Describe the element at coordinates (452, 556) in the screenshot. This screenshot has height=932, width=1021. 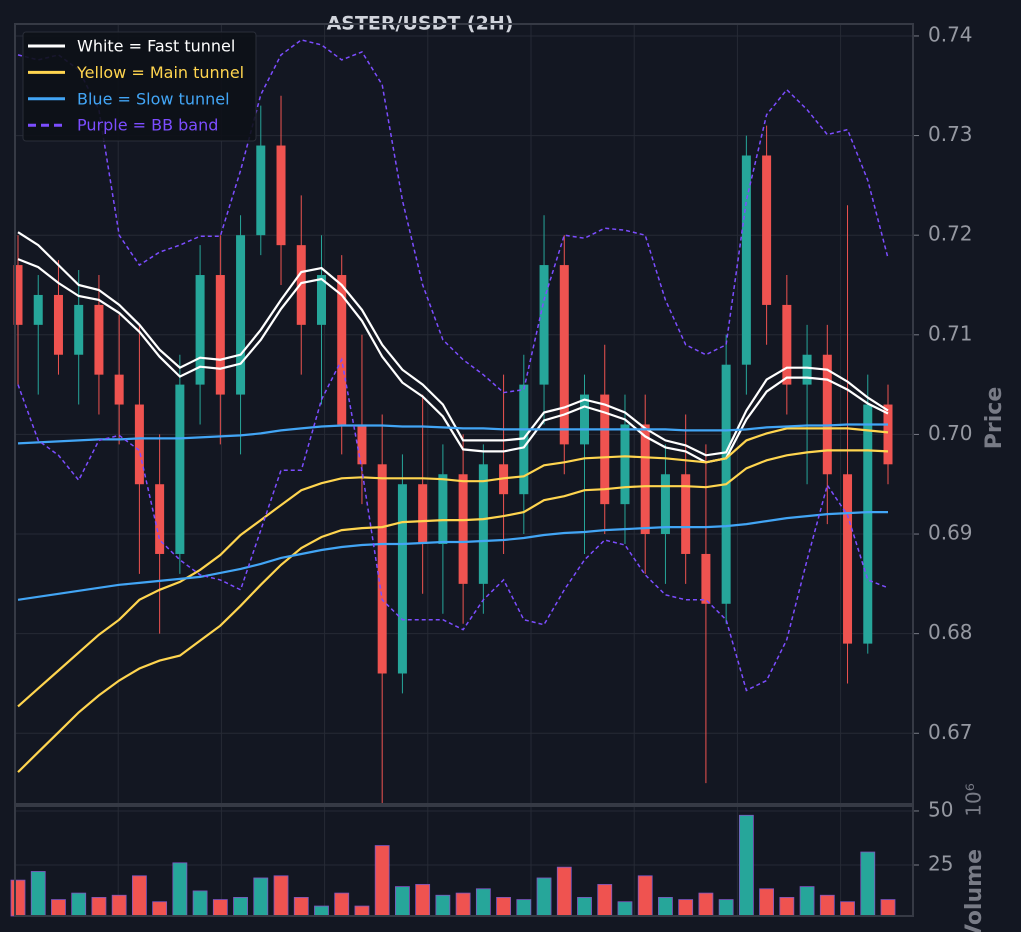
I see `tunnel-line` at that location.